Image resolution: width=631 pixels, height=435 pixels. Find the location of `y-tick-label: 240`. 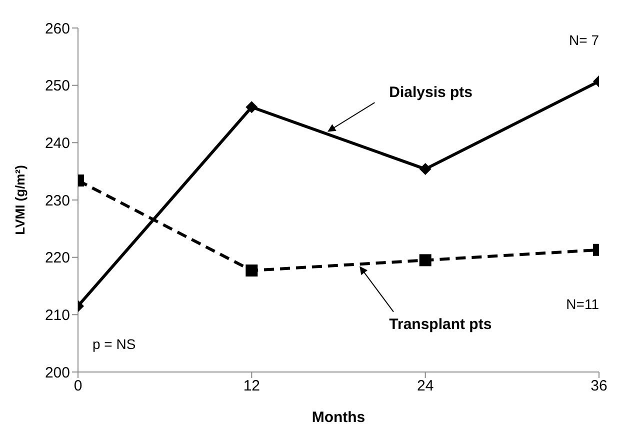

y-tick-label: 240 is located at coordinates (57, 143).